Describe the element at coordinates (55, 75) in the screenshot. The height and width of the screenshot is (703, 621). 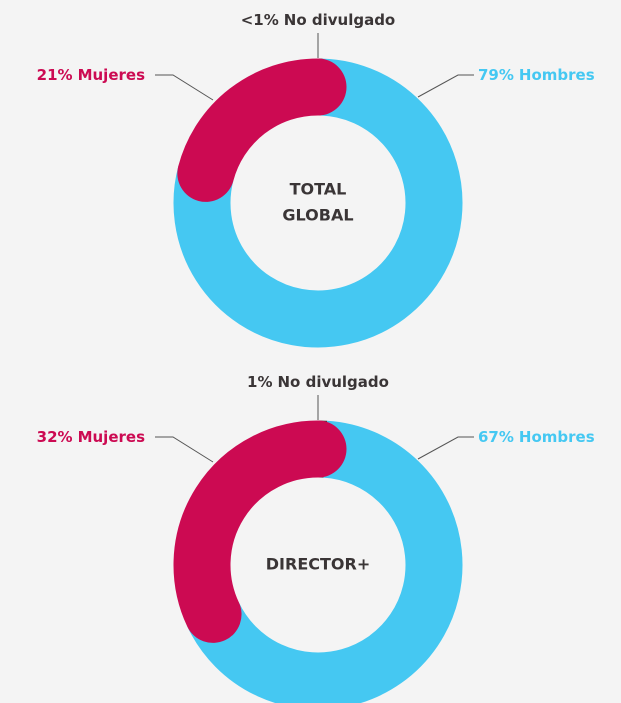
I see `value-label: 21%` at that location.